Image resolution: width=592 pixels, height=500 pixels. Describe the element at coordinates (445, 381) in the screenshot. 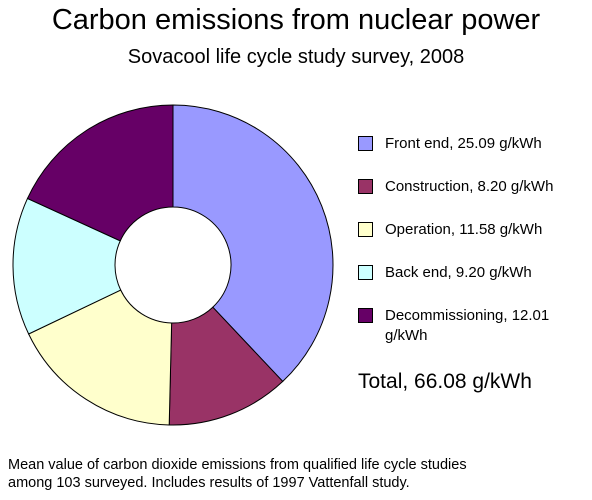

I see `total-label: Total, 66.08 g/kWh` at that location.